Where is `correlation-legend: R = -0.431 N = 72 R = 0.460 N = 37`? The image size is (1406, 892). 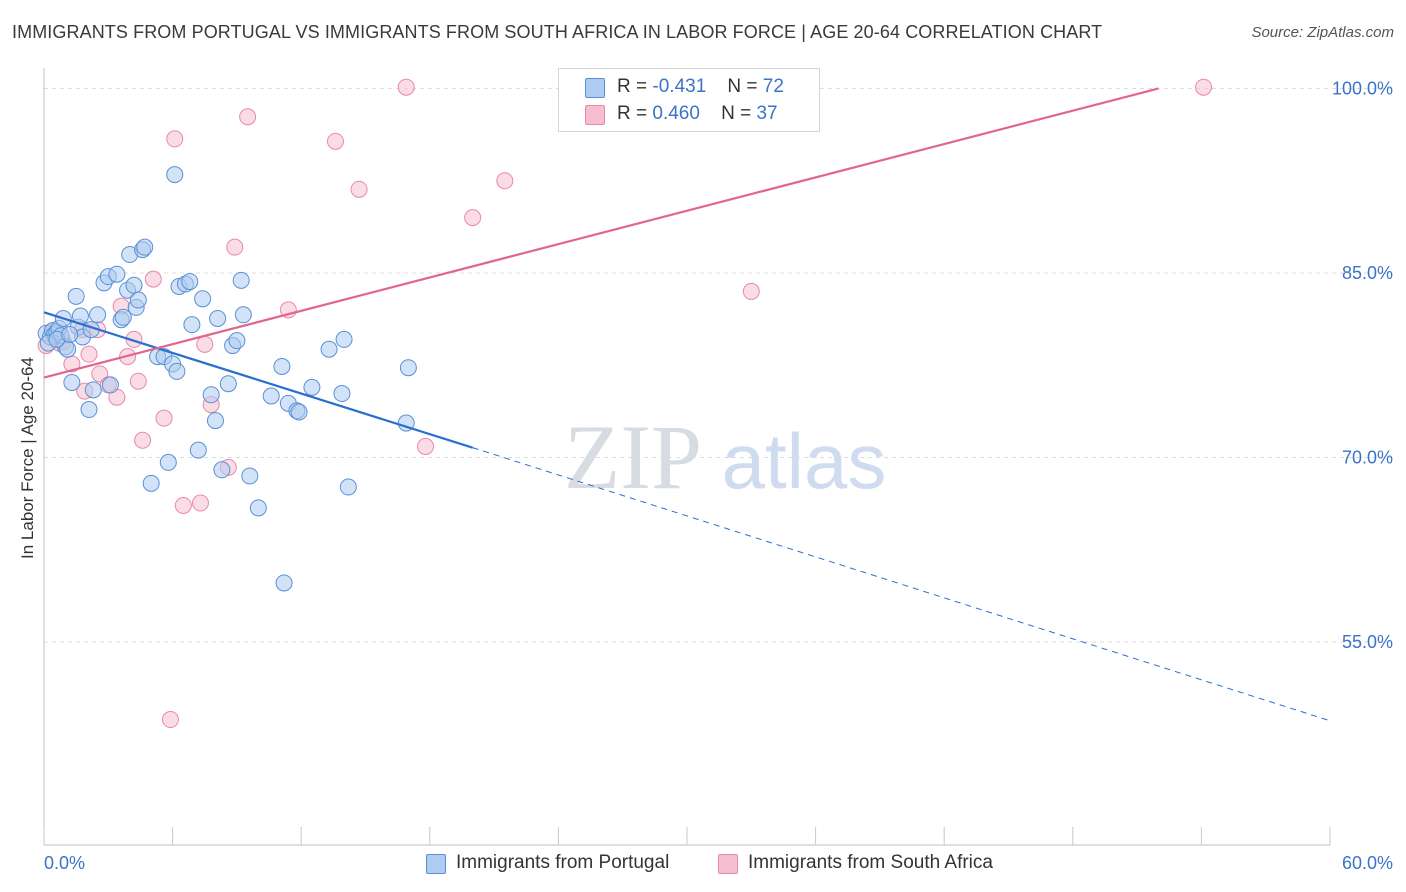
correlation-legend: R = -0.431 N = 72 R = 0.460 N = 37 is located at coordinates (689, 100).